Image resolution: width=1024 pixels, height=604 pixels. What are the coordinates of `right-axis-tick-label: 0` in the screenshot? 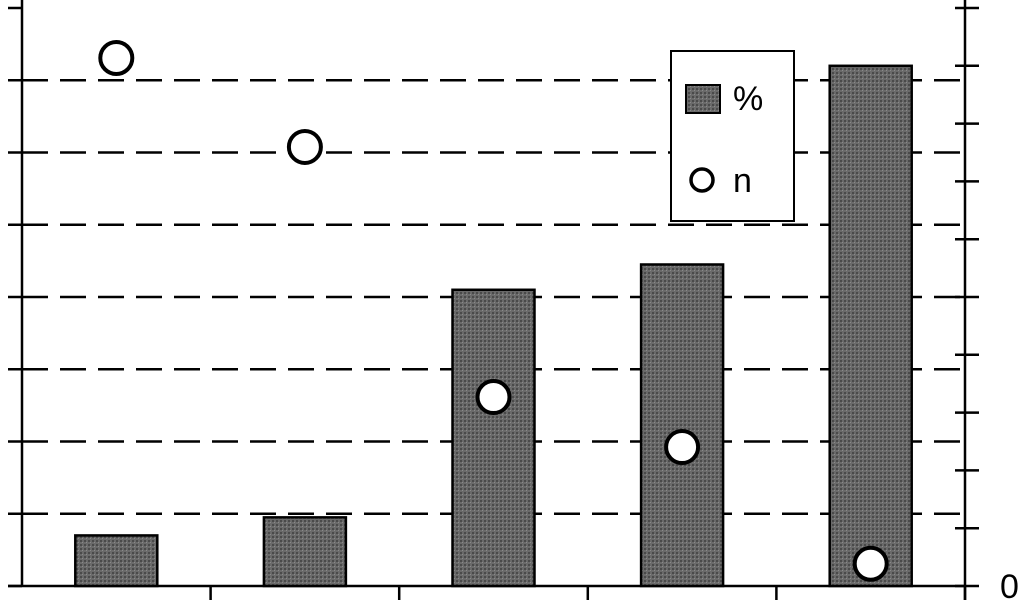 It's located at (1009, 586).